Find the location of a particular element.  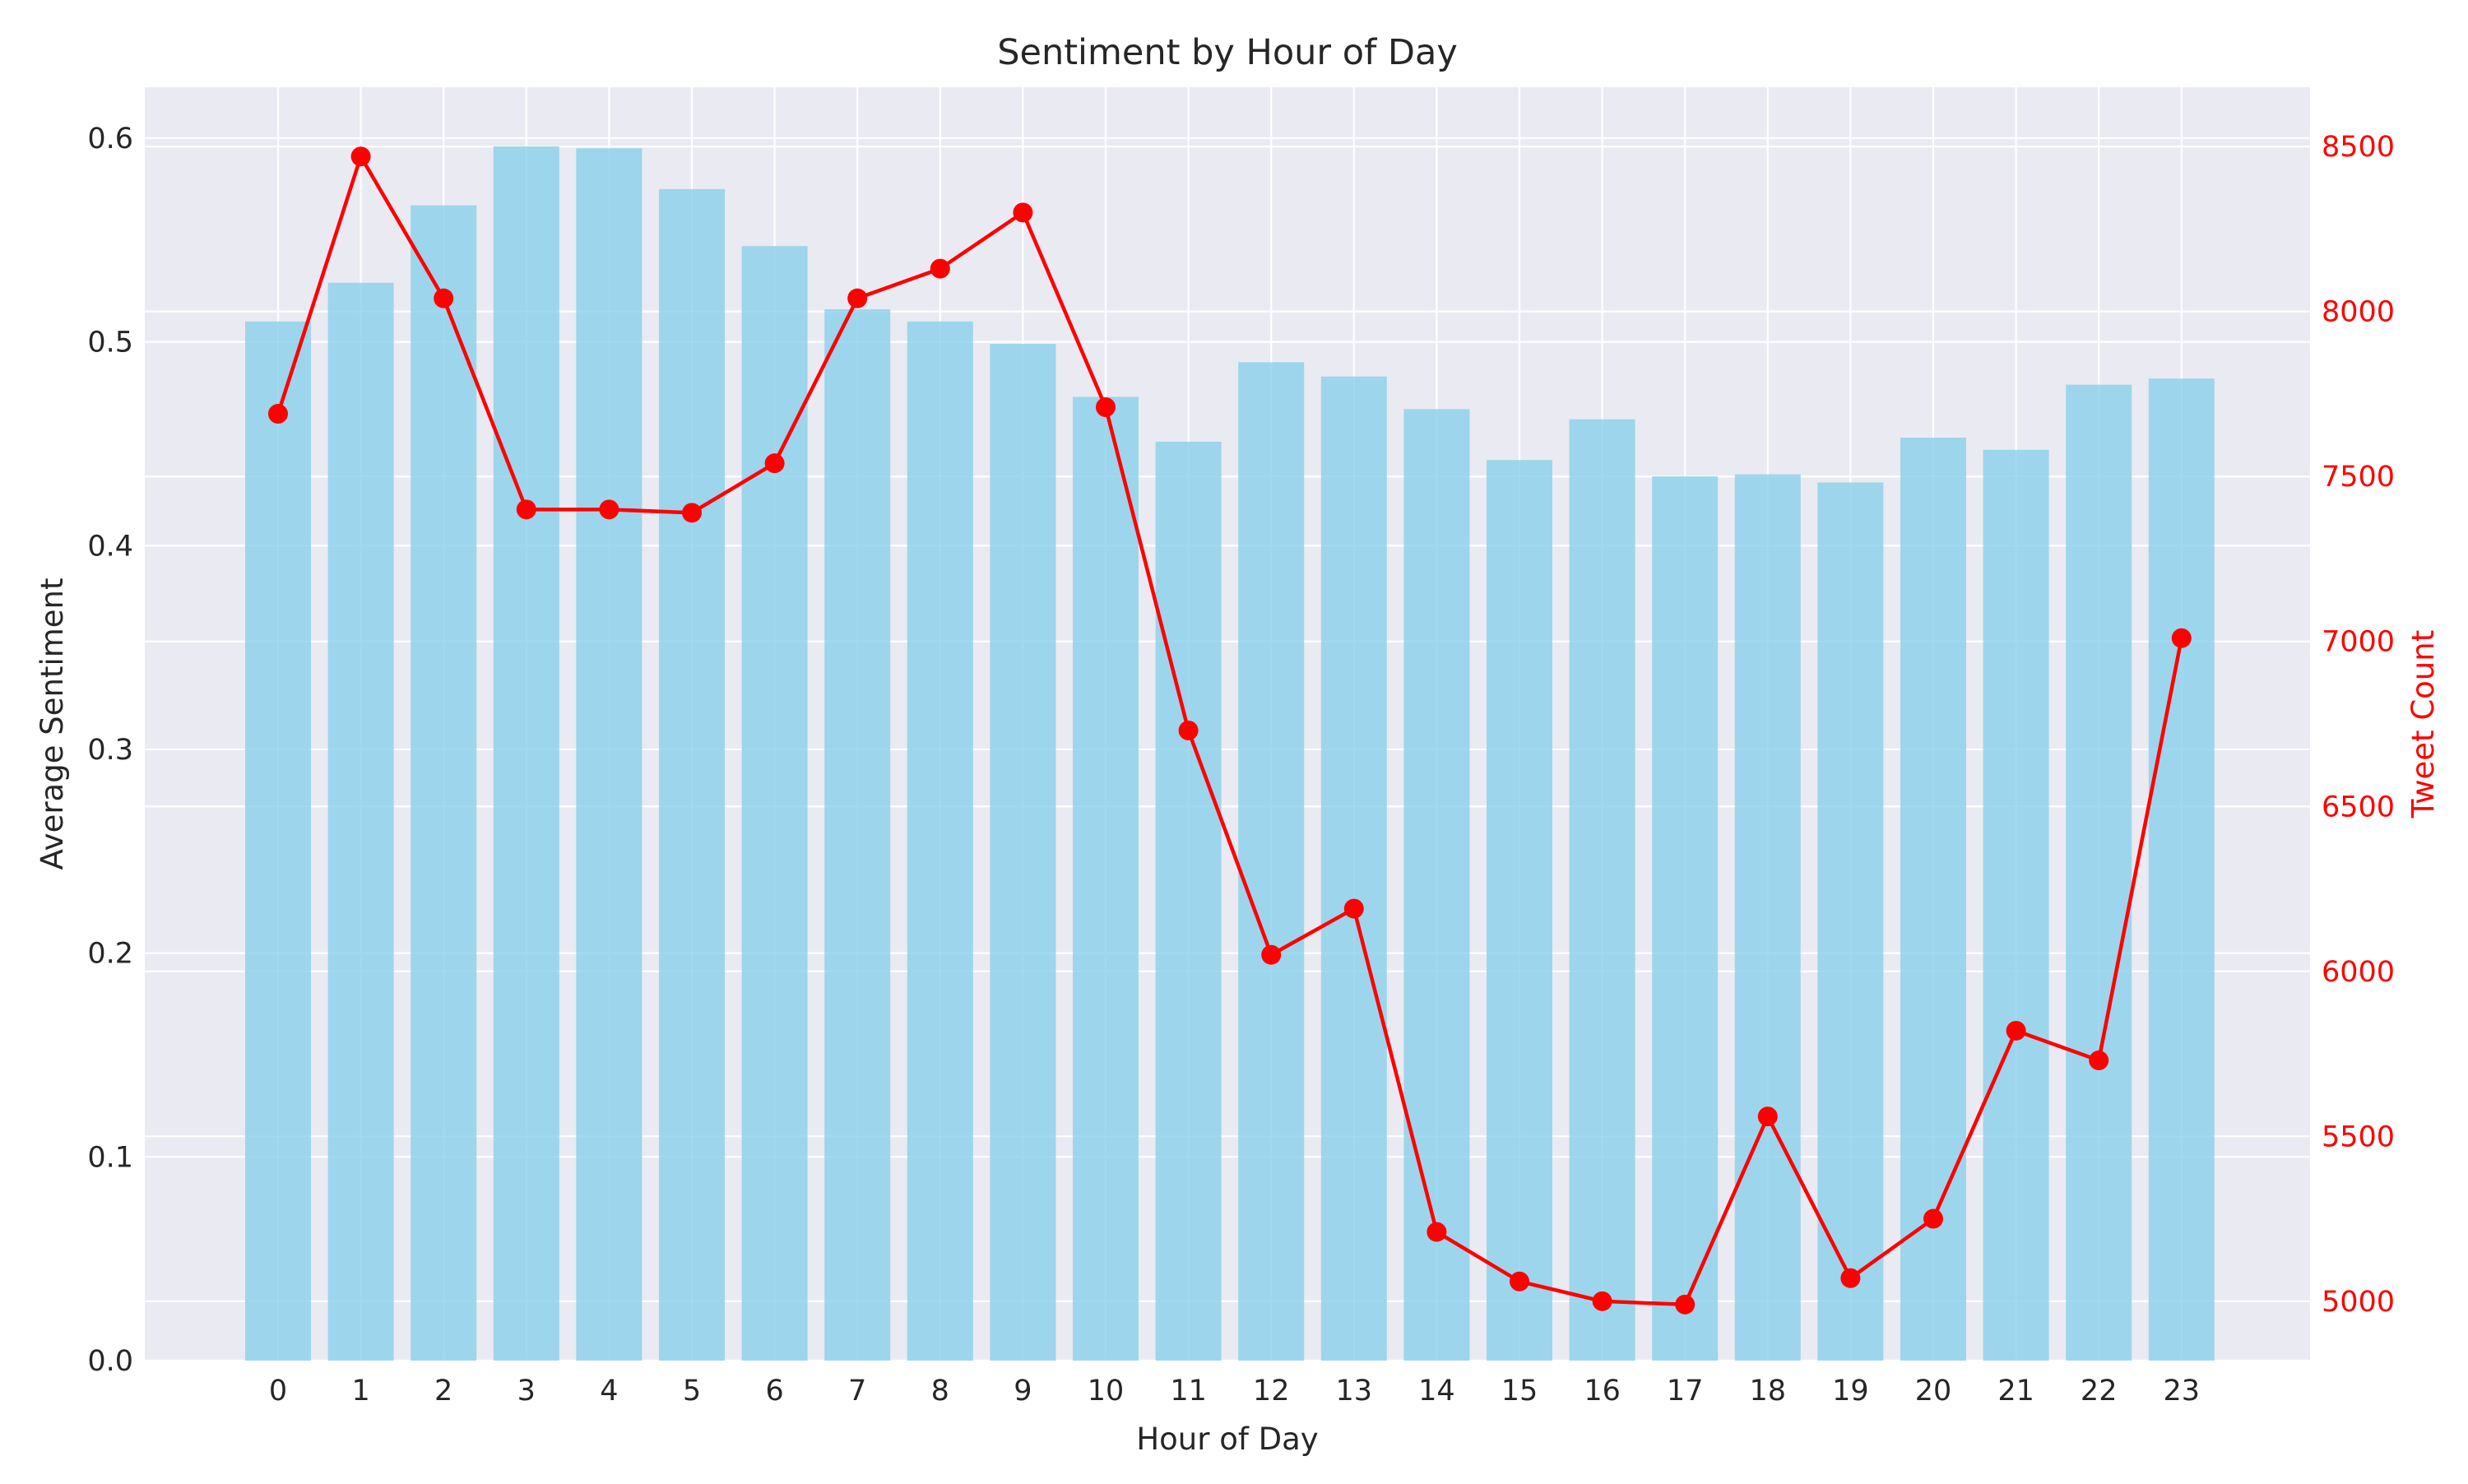

chart-title: Sentiment by Hour of Day is located at coordinates (1227, 52).